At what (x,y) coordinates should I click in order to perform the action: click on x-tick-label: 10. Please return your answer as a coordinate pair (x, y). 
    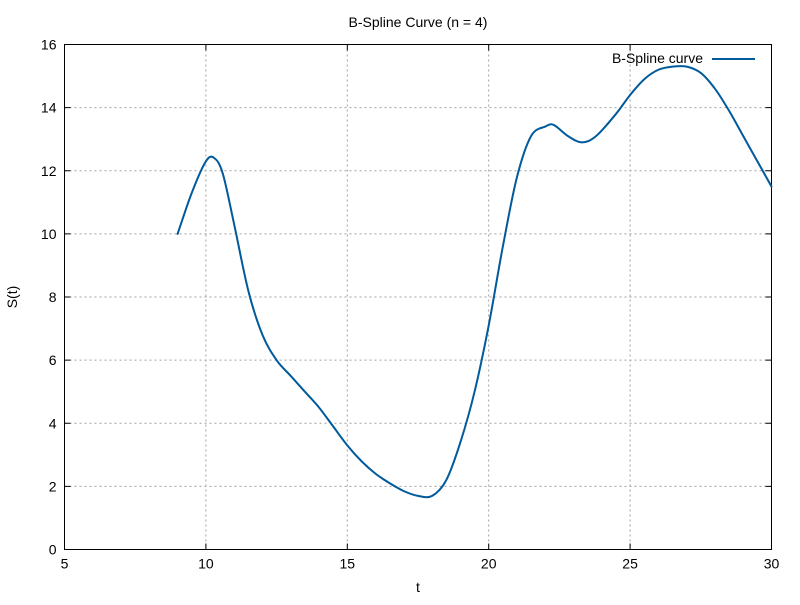
    Looking at the image, I should click on (206, 564).